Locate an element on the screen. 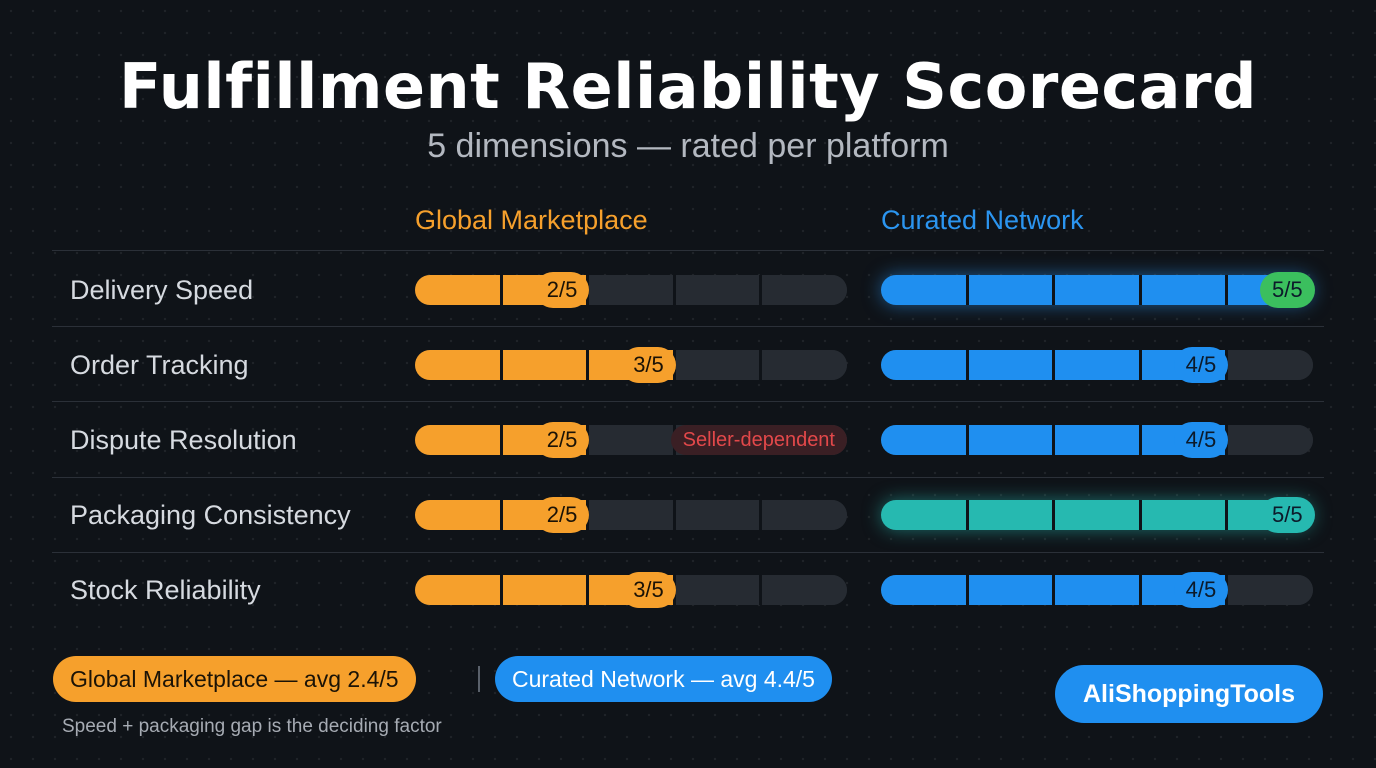 This screenshot has width=1376, height=768. legend-curated: Curated Network — avg 4.4/5 is located at coordinates (663, 679).